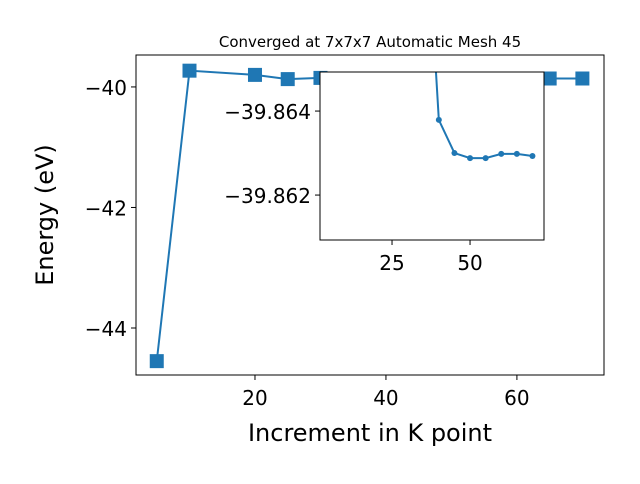 Image resolution: width=640 pixels, height=484 pixels. What do you see at coordinates (385, 398) in the screenshot?
I see `x-tick-label: 40` at bounding box center [385, 398].